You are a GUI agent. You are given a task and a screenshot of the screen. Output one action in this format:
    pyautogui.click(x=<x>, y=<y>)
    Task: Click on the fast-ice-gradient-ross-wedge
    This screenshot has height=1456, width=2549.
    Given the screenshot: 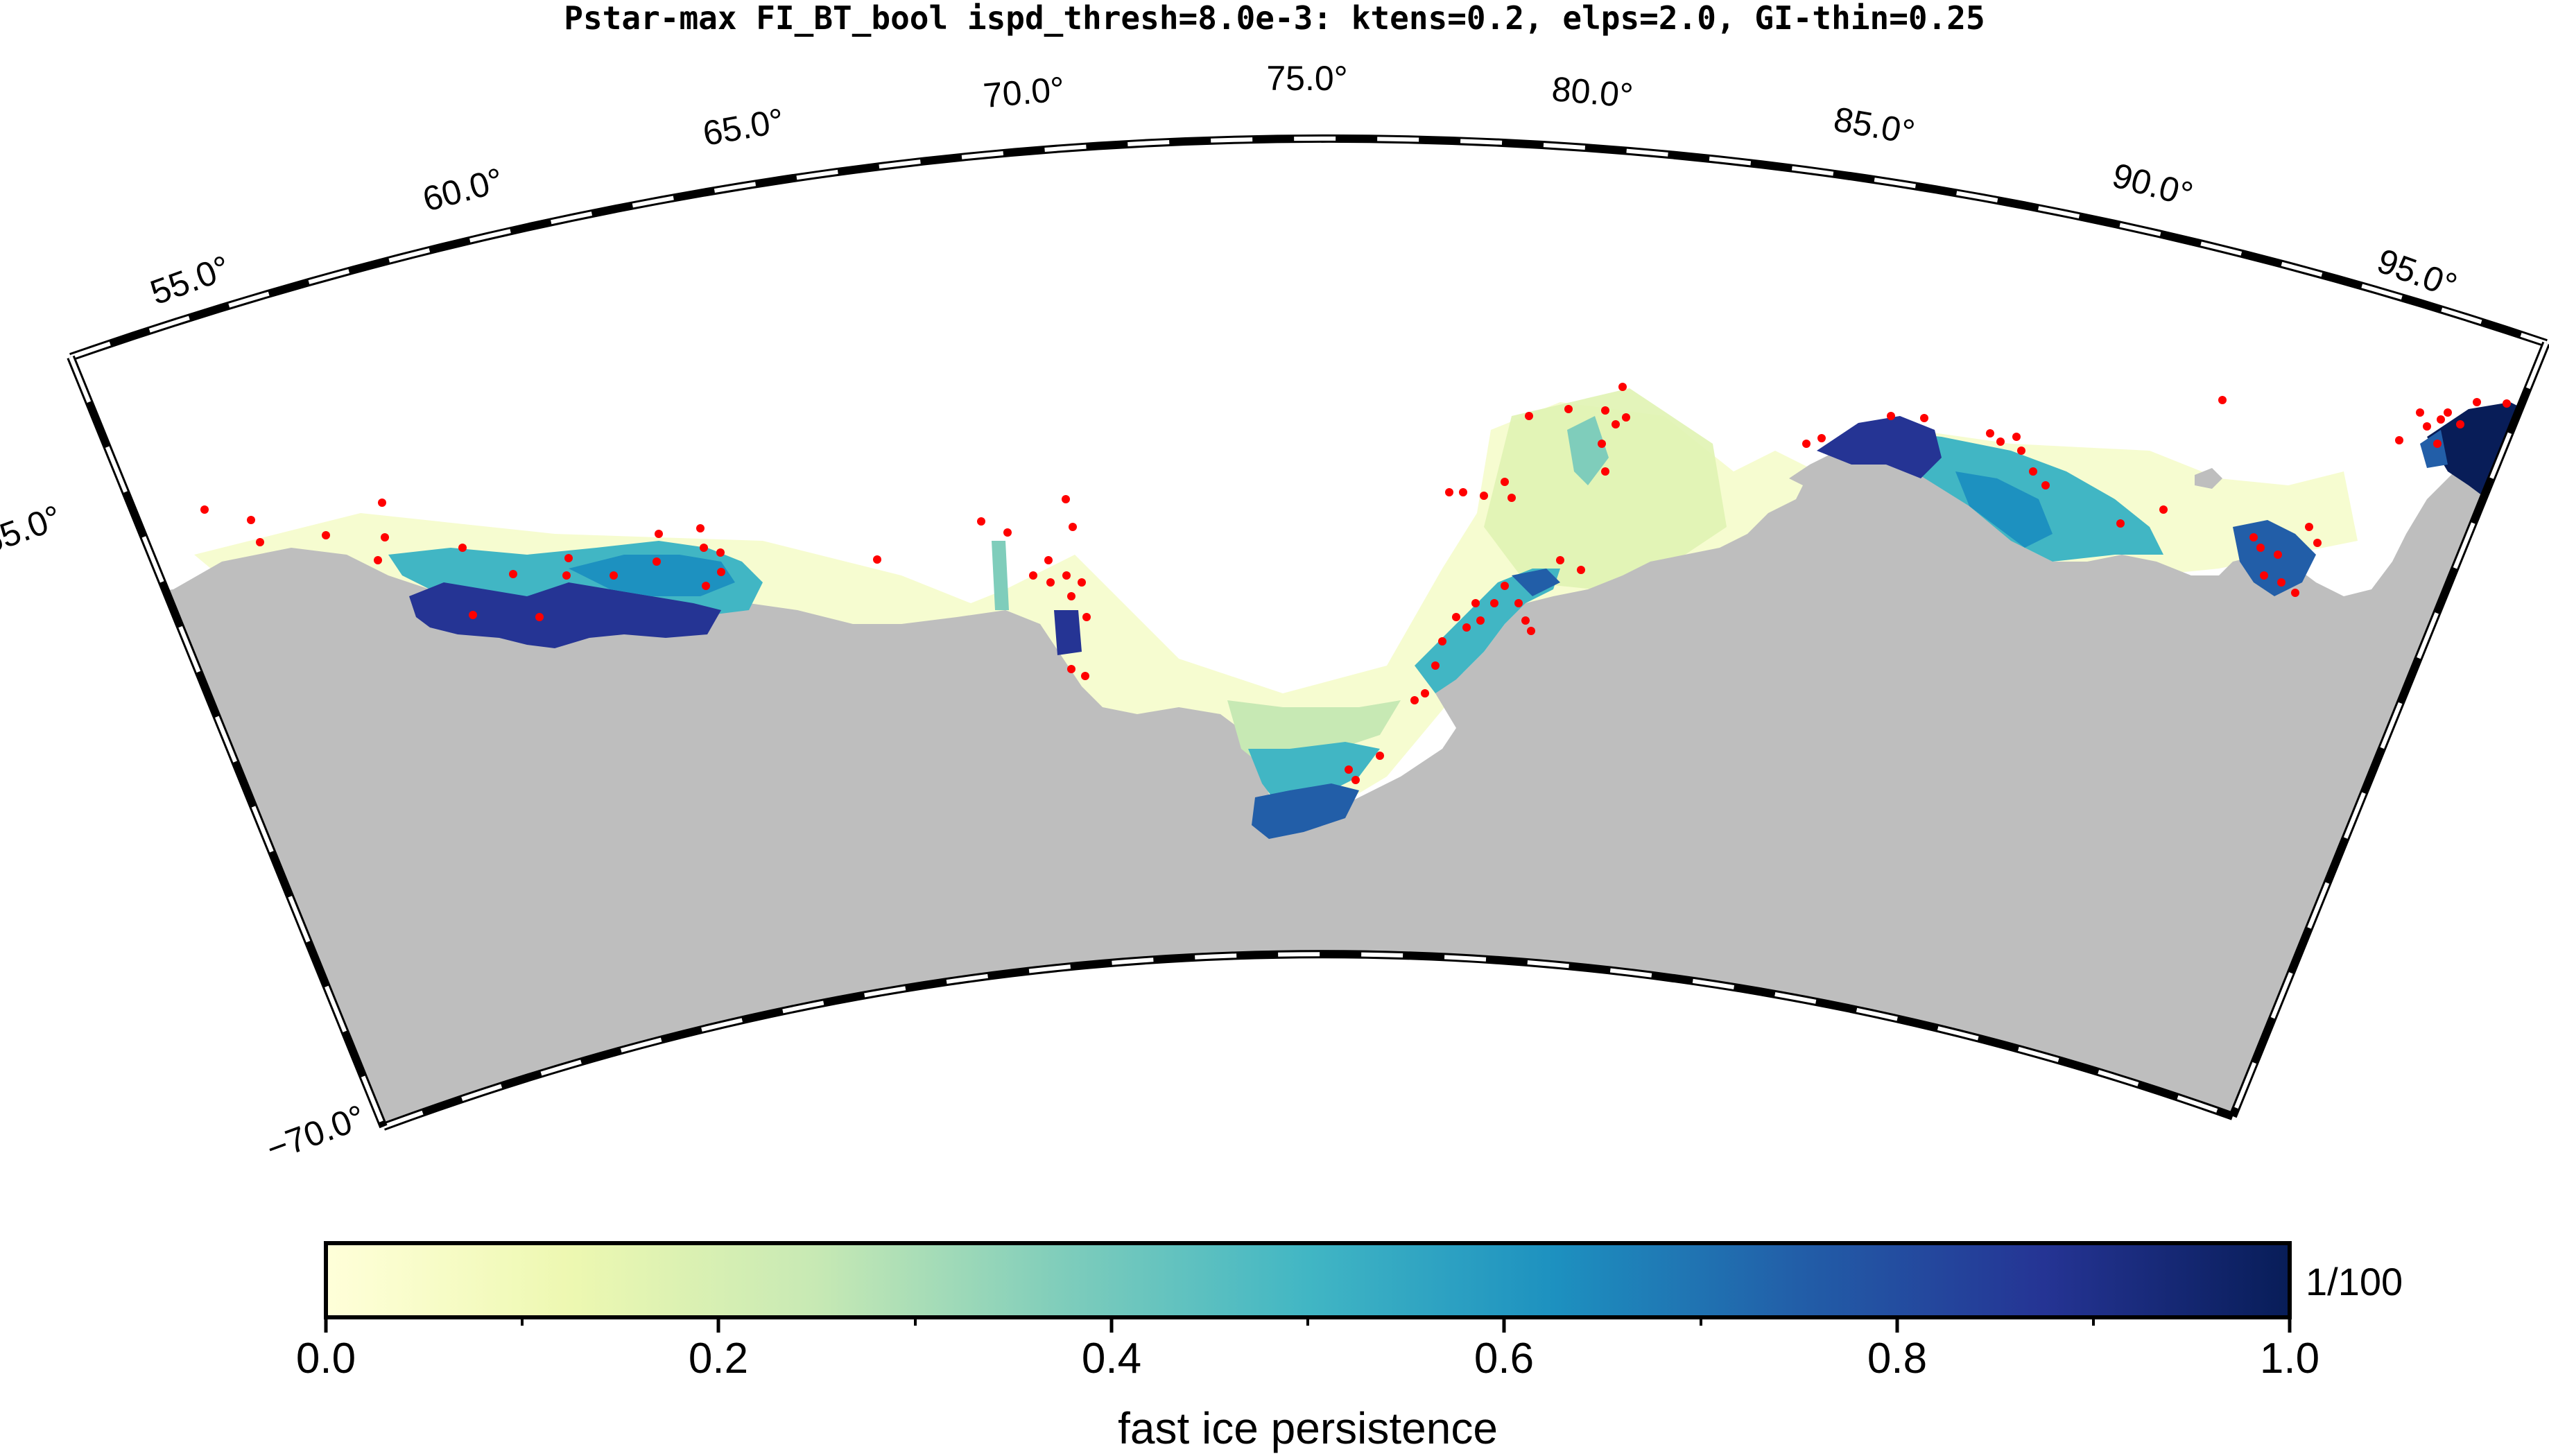 What is the action you would take?
    pyautogui.click(x=1605, y=489)
    